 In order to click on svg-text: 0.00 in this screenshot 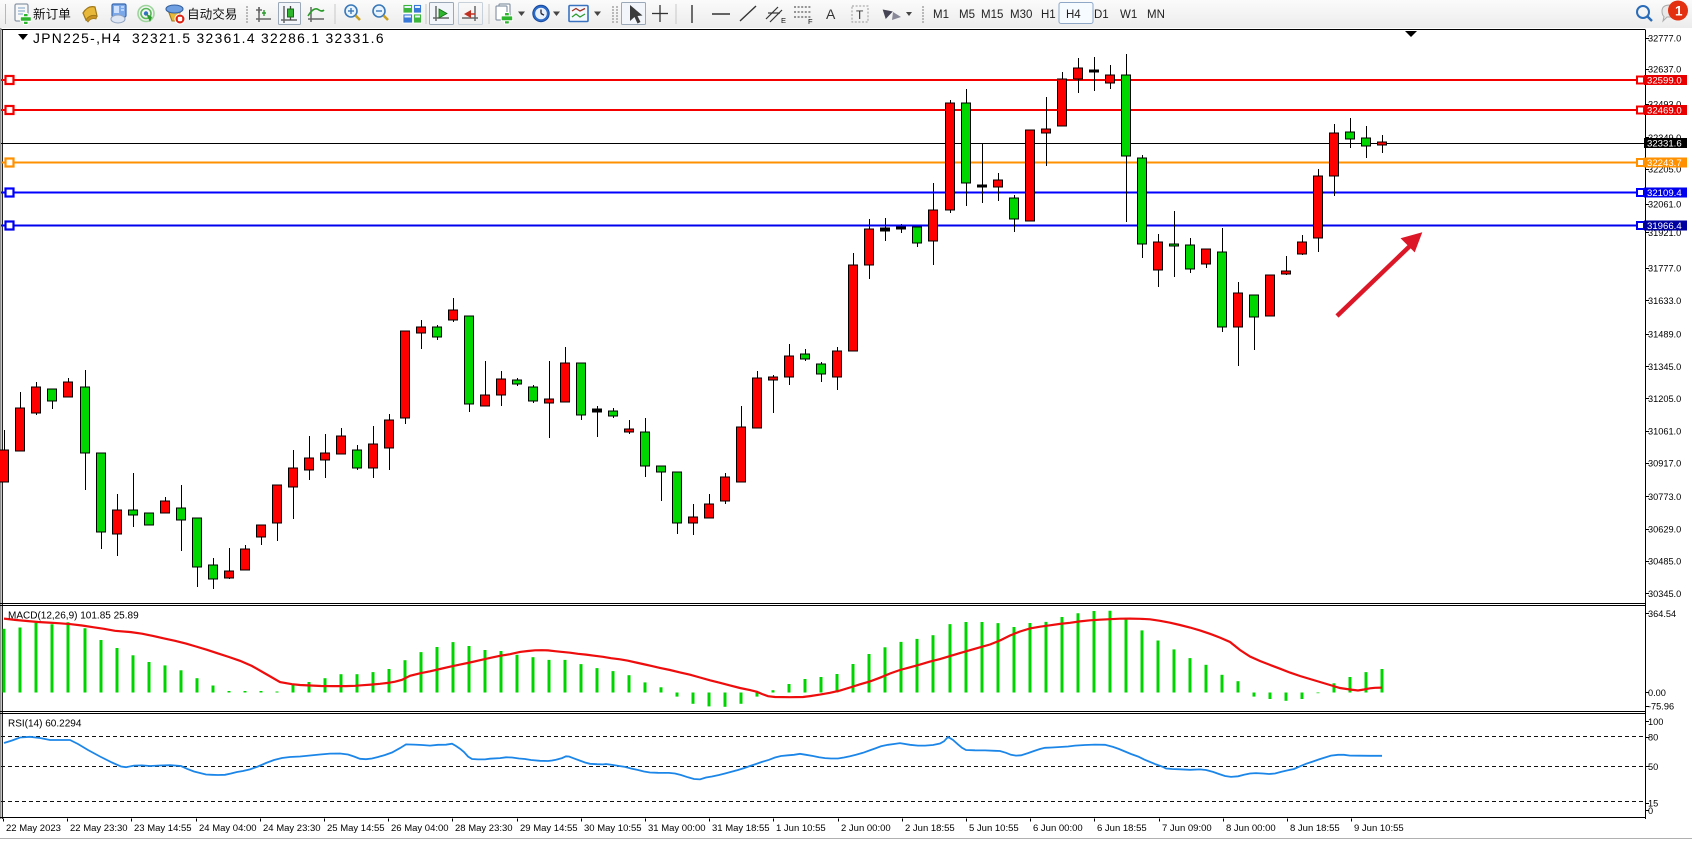, I will do `click(1657, 693)`.